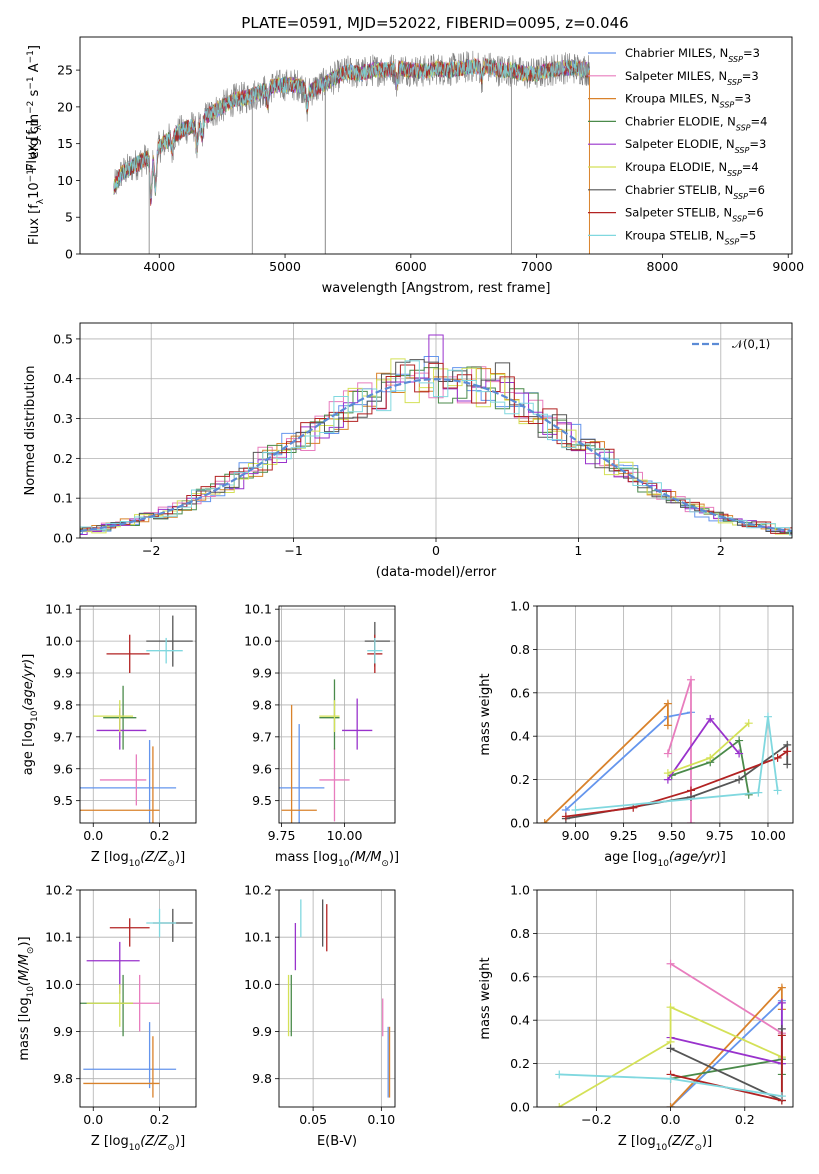 The width and height of the screenshot is (819, 1174). I want to click on spectrum-data-line, so click(351, 125).